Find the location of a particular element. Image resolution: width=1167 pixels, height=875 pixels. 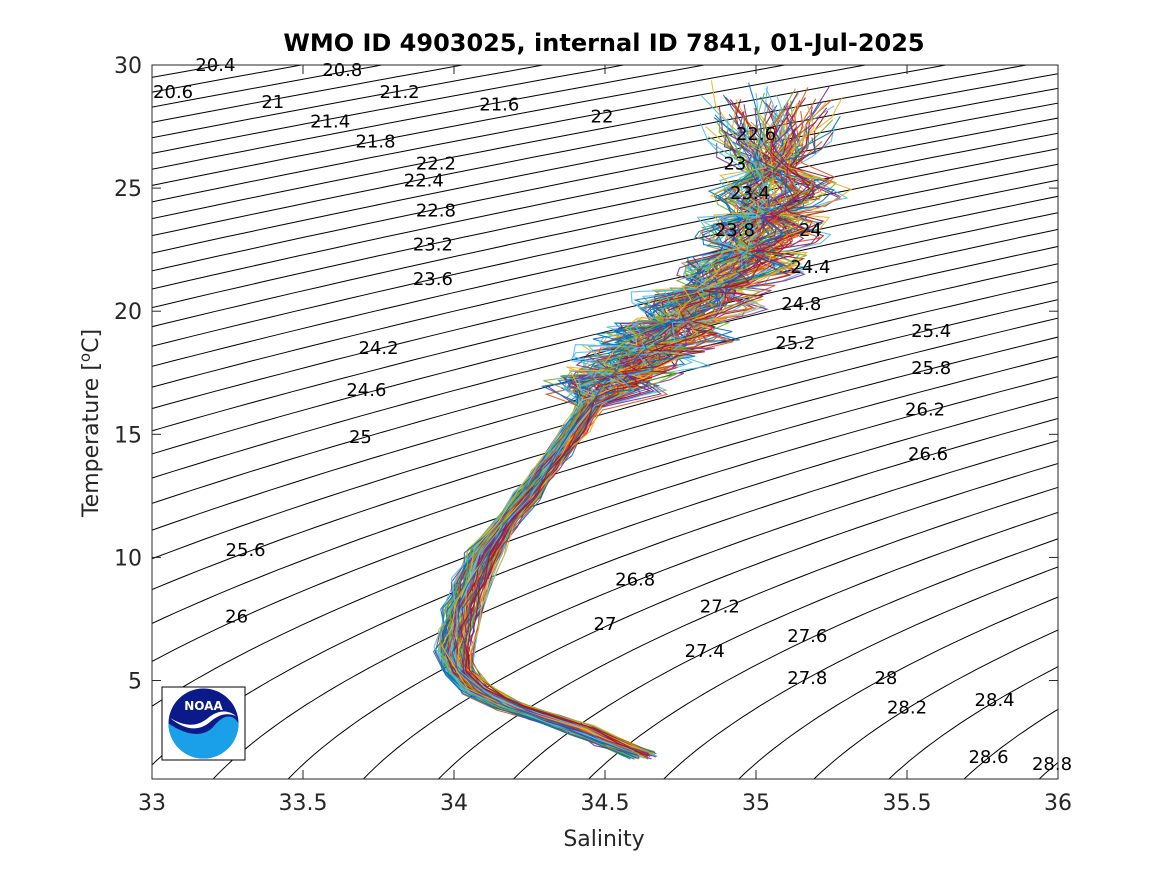

isopycnal-label: 20.6 is located at coordinates (173, 92).